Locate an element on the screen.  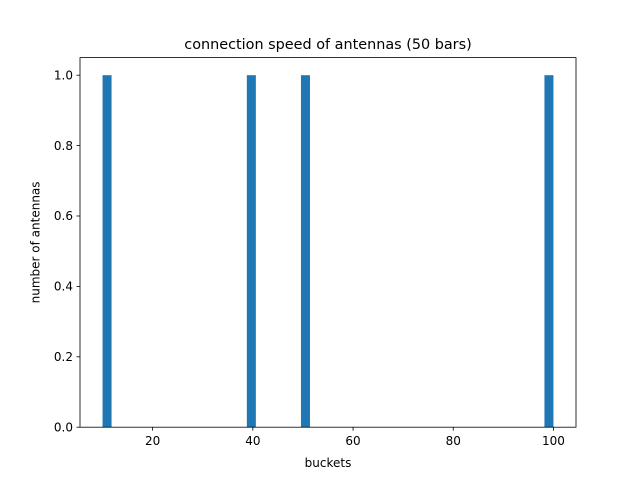
y-axis-label: number of antennas is located at coordinates (36, 242).